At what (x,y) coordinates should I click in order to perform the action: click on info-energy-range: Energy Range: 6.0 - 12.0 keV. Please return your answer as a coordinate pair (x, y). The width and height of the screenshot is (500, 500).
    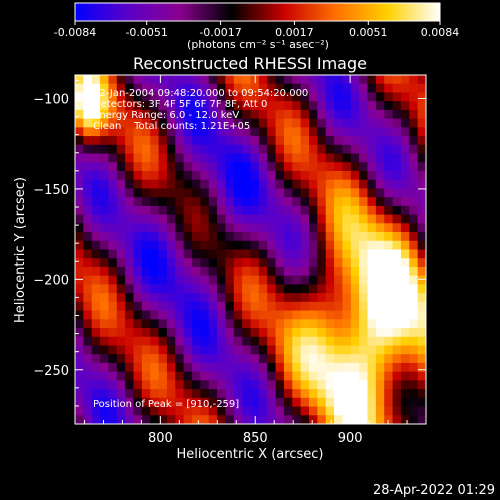
    Looking at the image, I should click on (166, 115).